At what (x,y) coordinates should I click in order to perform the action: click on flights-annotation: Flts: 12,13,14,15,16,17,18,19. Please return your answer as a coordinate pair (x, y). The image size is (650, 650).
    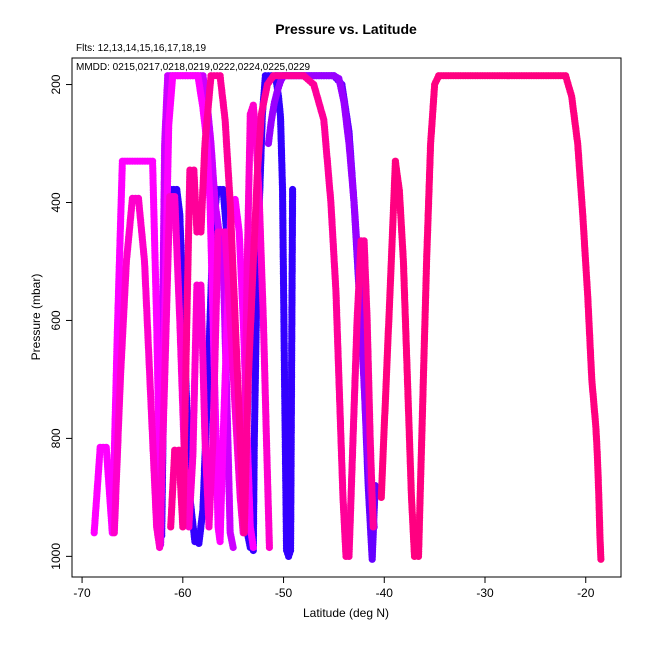
    Looking at the image, I should click on (141, 48).